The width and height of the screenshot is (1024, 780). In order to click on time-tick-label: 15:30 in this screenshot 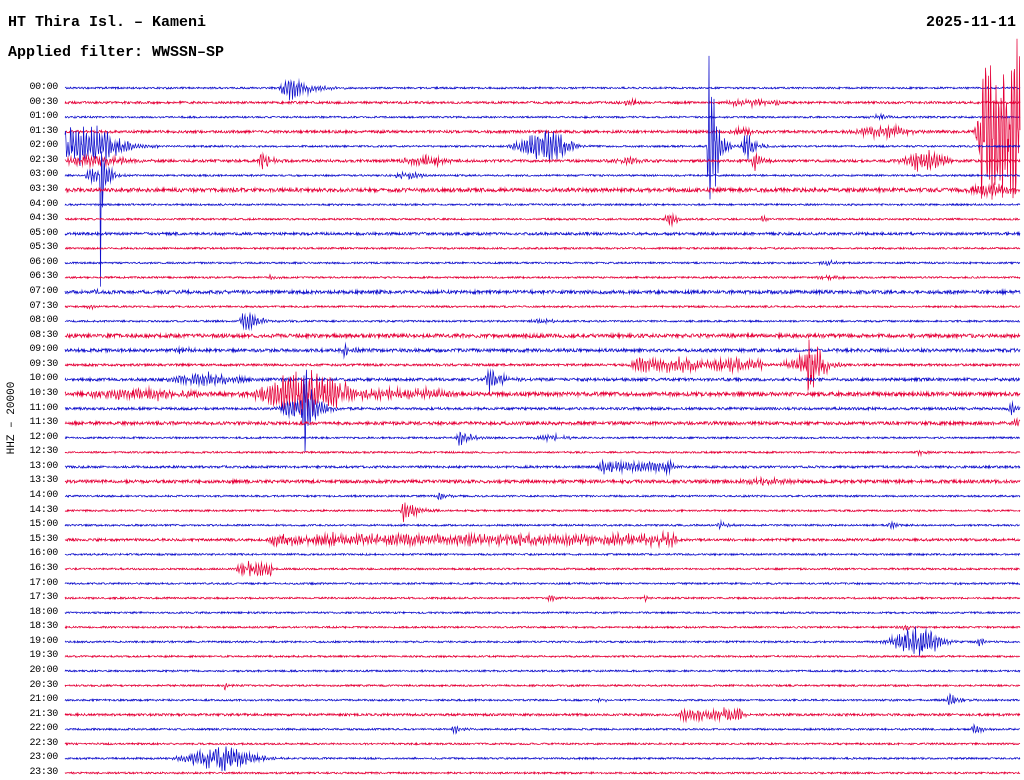, I will do `click(43, 539)`.